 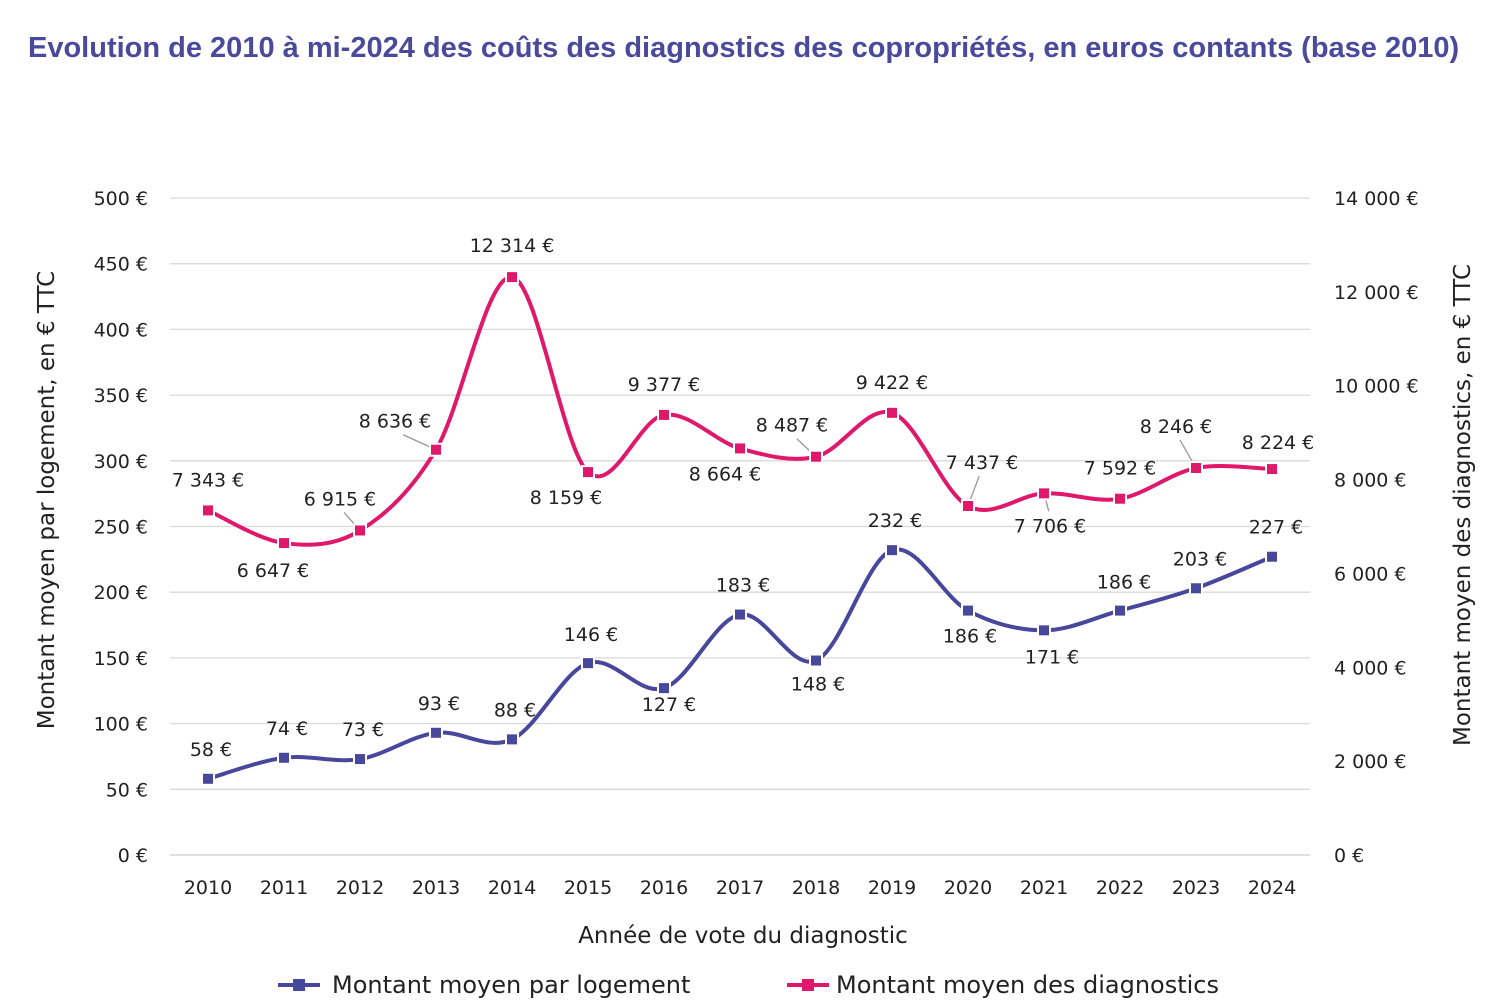 I want to click on data-label: 8 246 €, so click(x=1176, y=427).